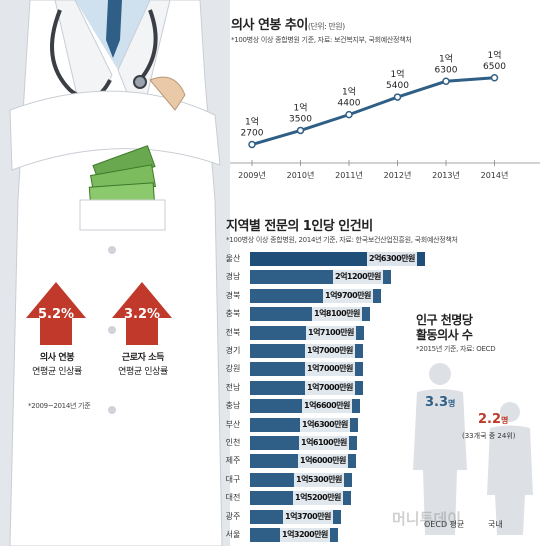  What do you see at coordinates (489, 436) in the screenshot?
I see `korea-rank: (33개국 중 24위)` at bounding box center [489, 436].